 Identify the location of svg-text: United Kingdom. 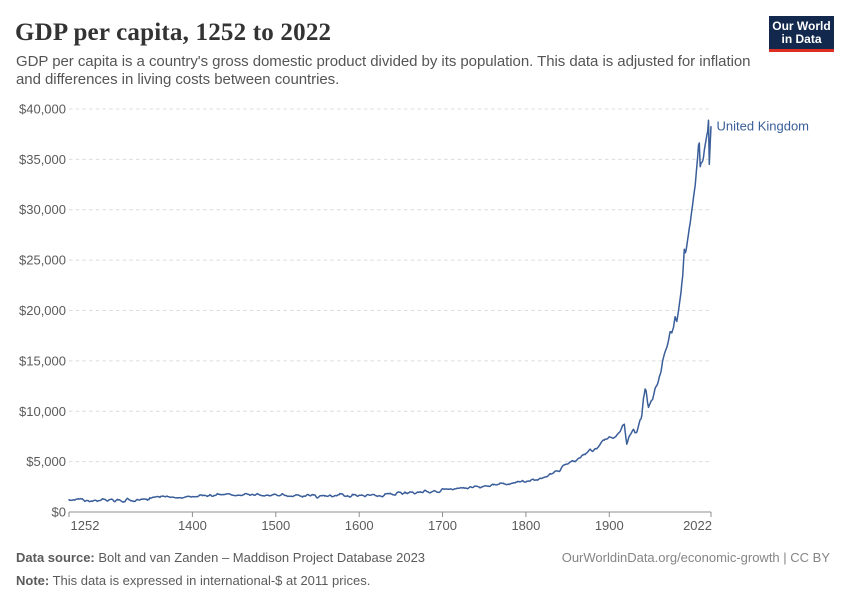
(763, 126).